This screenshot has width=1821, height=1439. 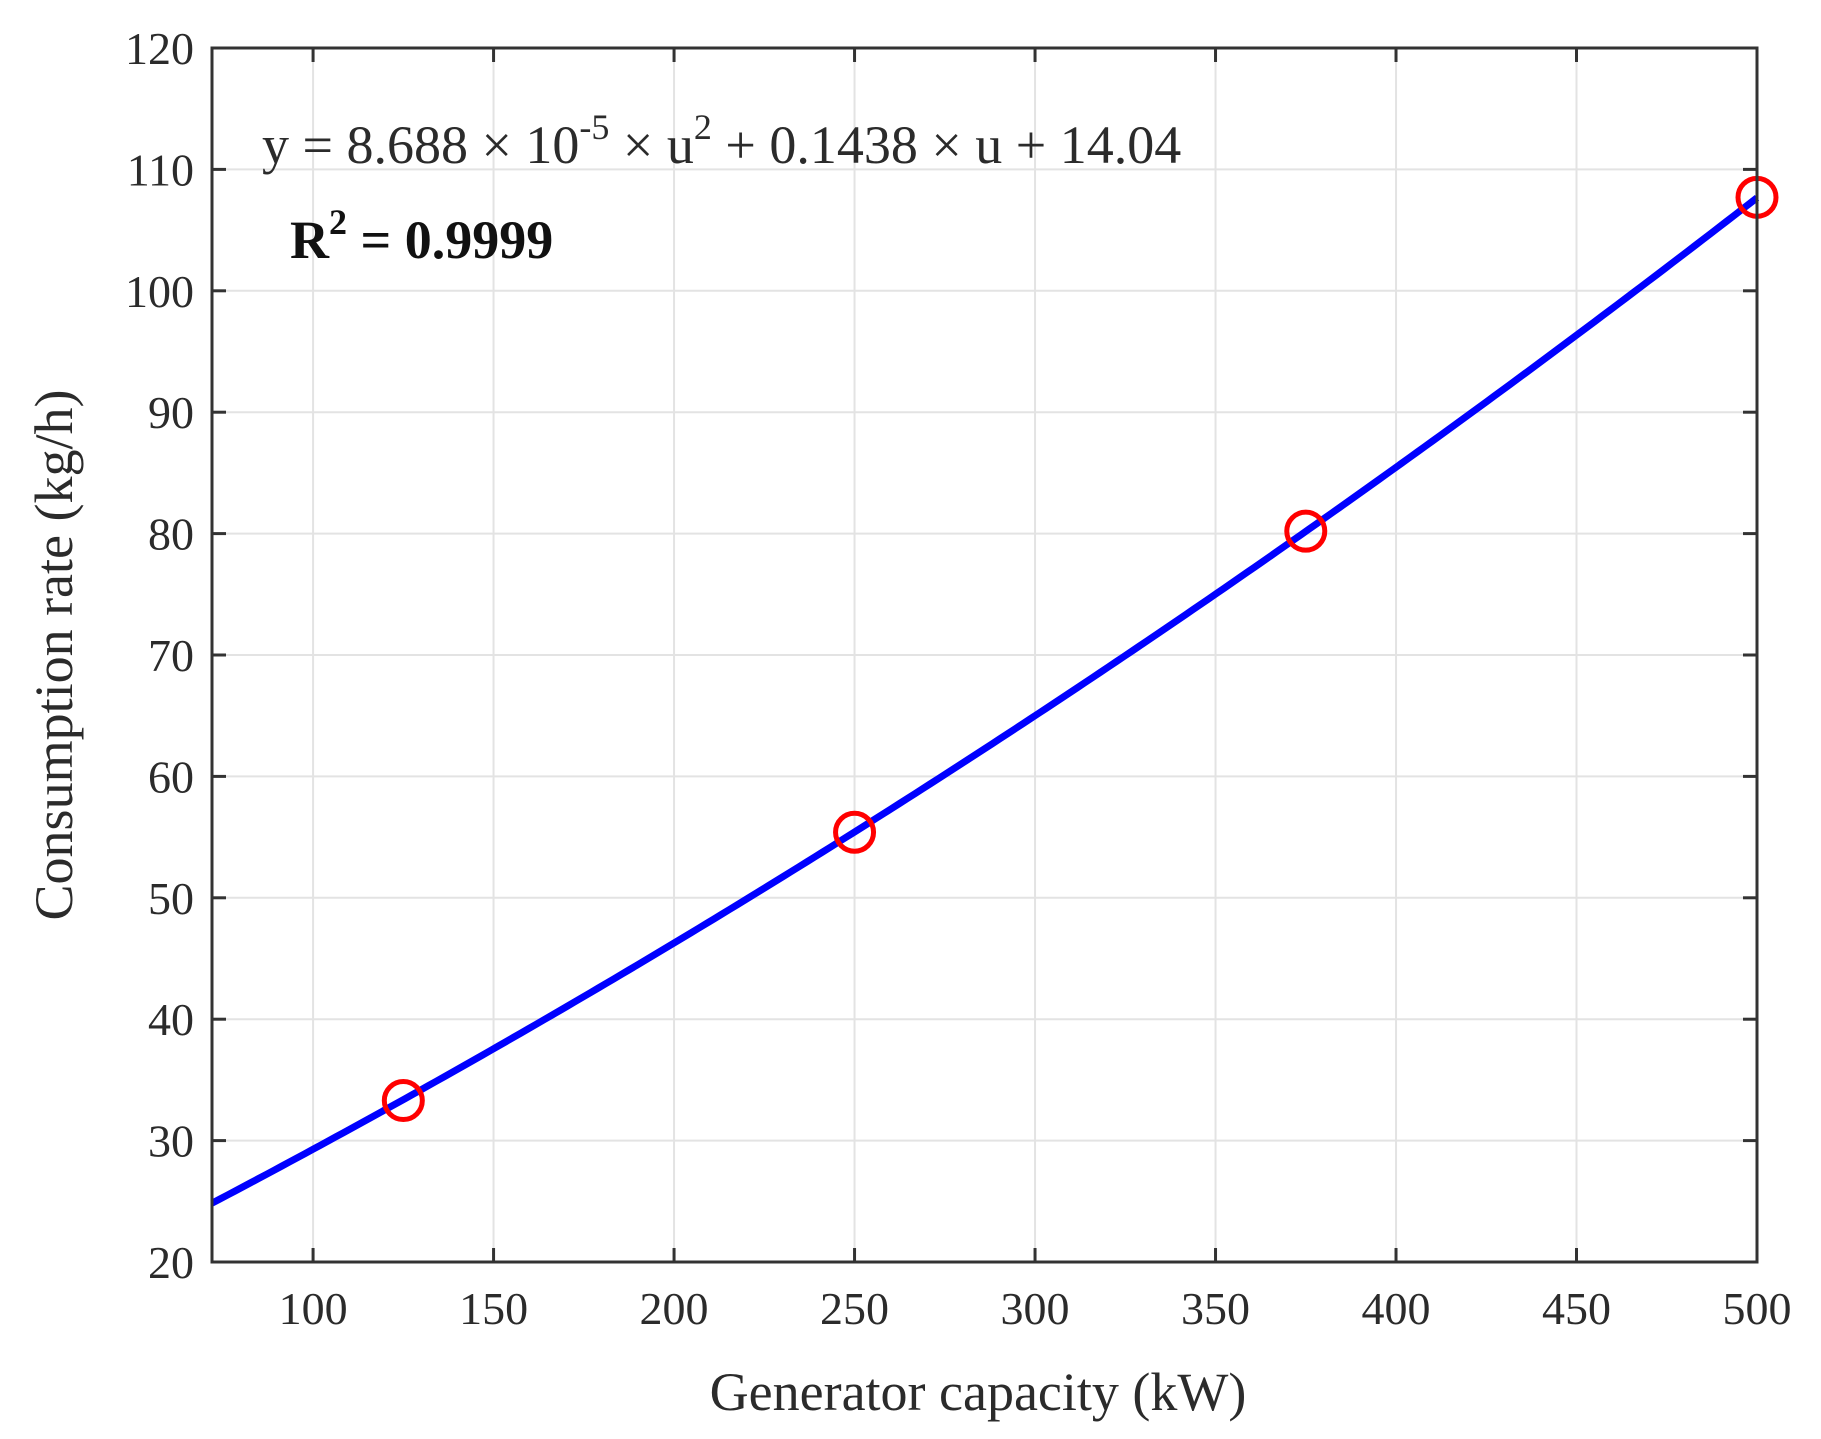 What do you see at coordinates (703, 127) in the screenshot?
I see `equation-exponent-2: 2` at bounding box center [703, 127].